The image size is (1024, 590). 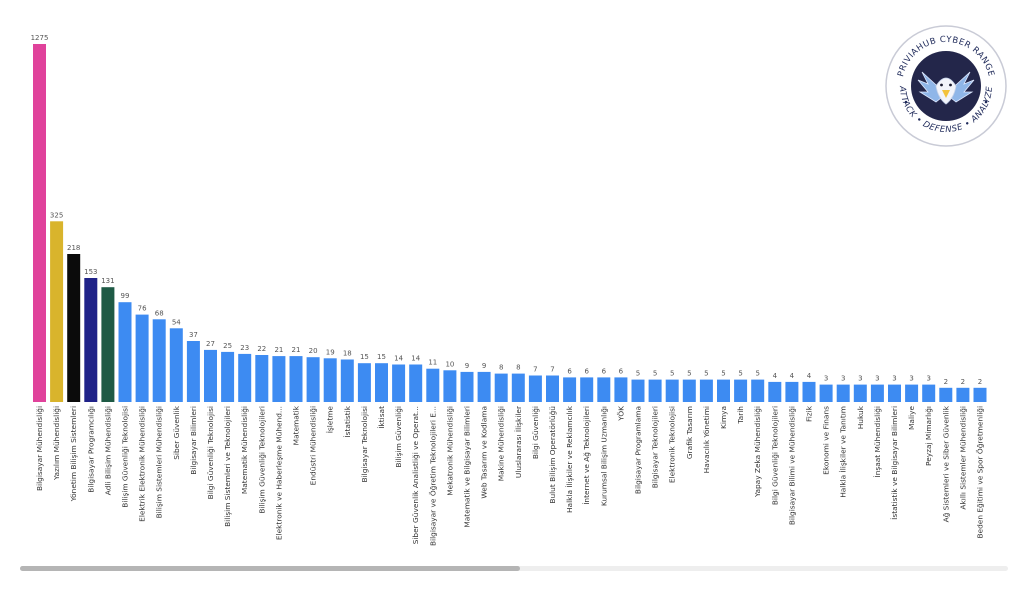 I want to click on category-label: İstatistik, so click(x=347, y=421).